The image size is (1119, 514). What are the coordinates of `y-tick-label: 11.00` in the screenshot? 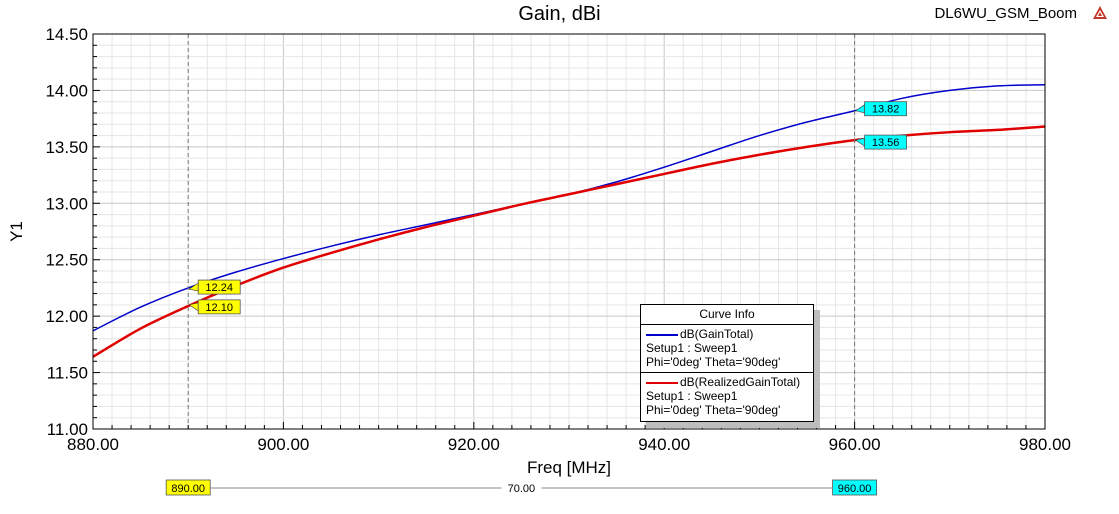 It's located at (67, 429).